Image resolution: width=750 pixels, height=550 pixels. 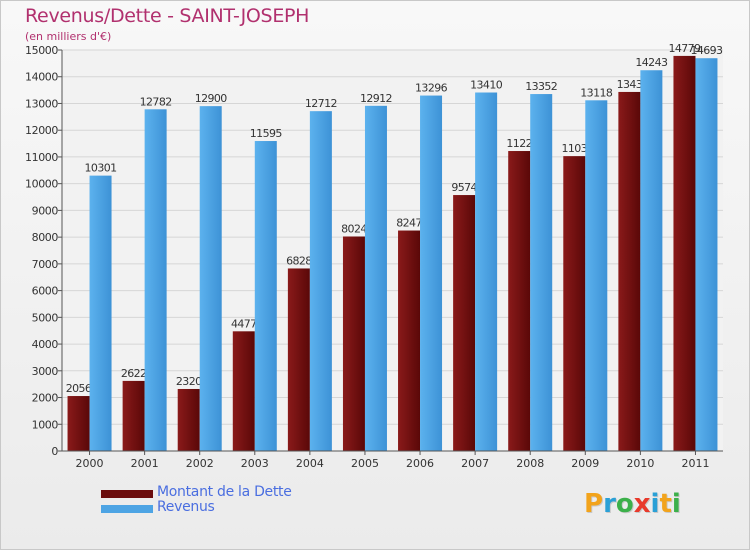 I want to click on y-tick-label: 7000, so click(x=45, y=264).